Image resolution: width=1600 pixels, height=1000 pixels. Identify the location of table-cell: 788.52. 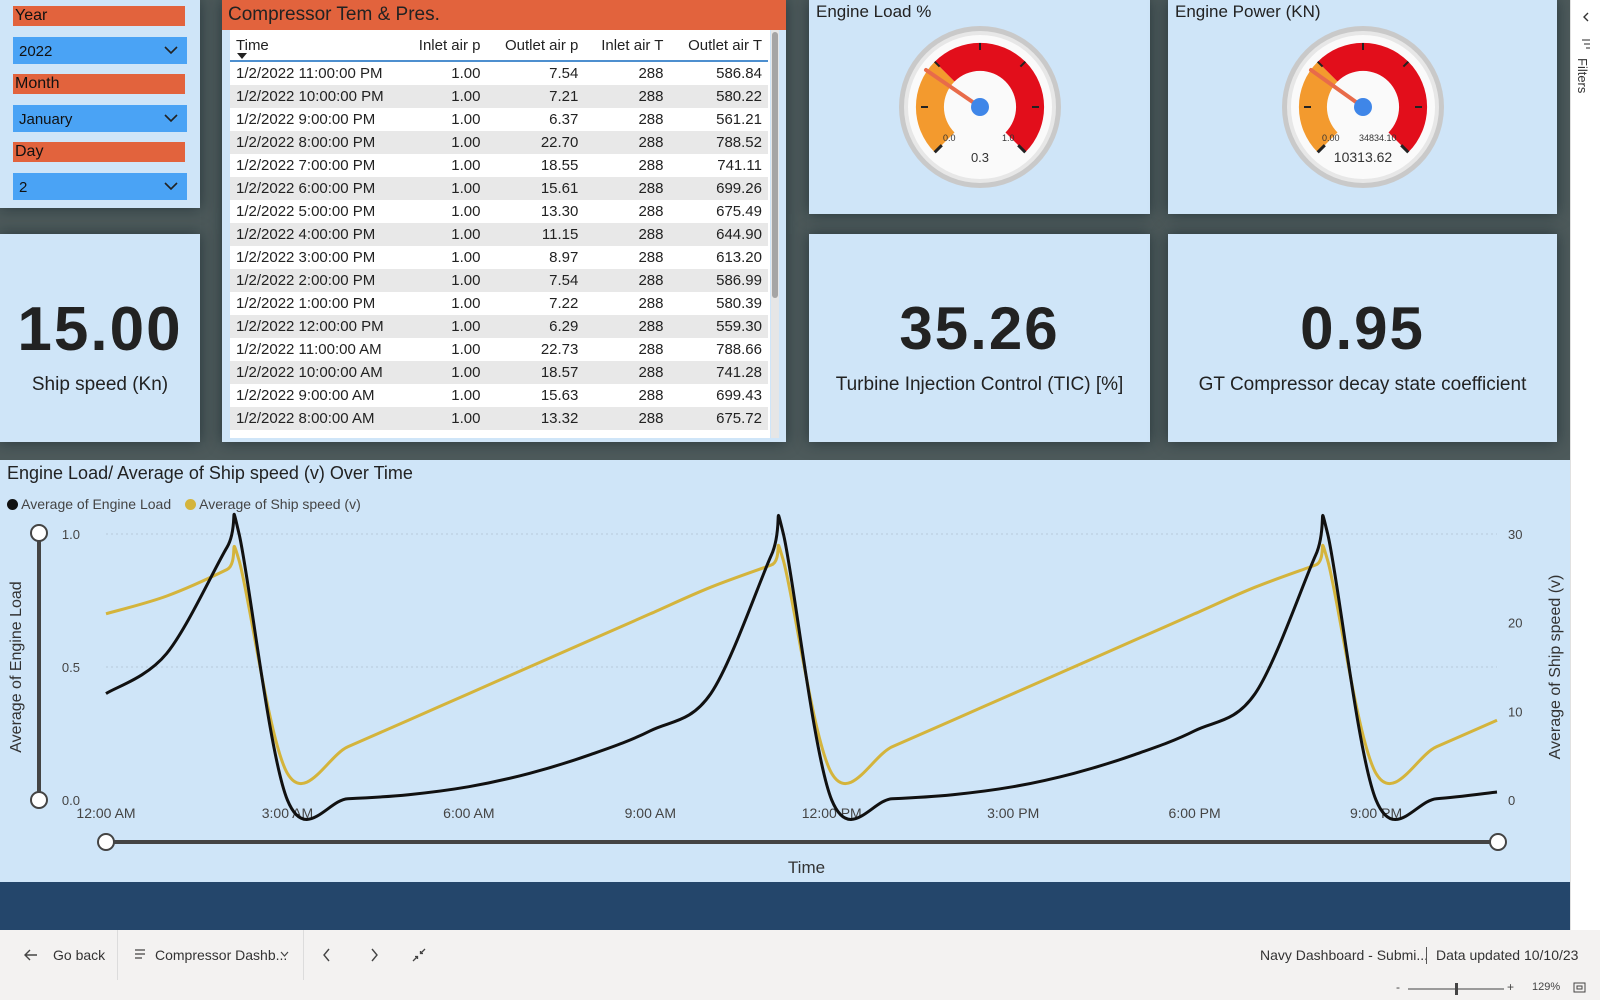
(718, 142).